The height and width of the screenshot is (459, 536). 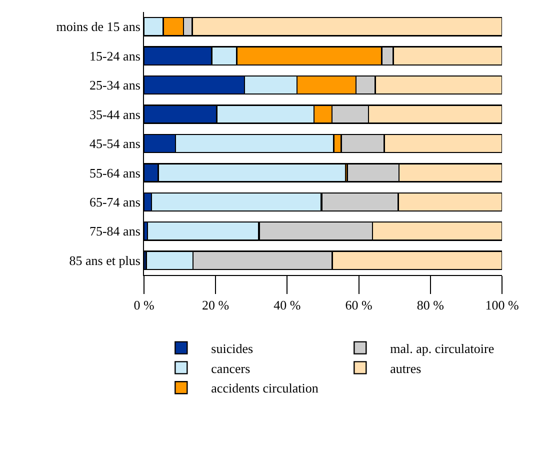 What do you see at coordinates (114, 172) in the screenshot?
I see `y-tick-label: 55-64 ans` at bounding box center [114, 172].